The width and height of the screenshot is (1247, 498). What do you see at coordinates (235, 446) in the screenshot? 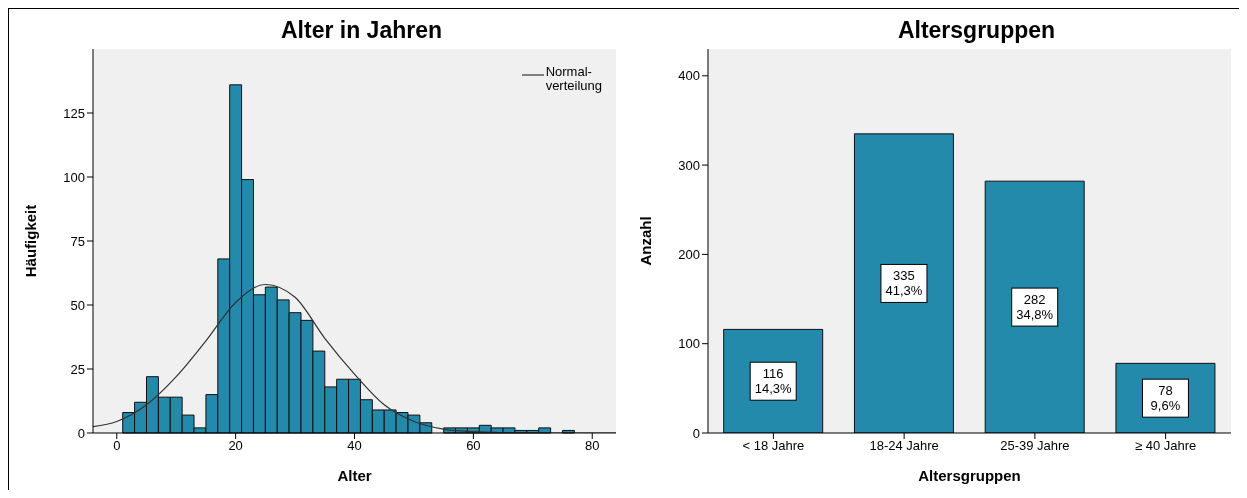
I see `x-tick-label: 20` at bounding box center [235, 446].